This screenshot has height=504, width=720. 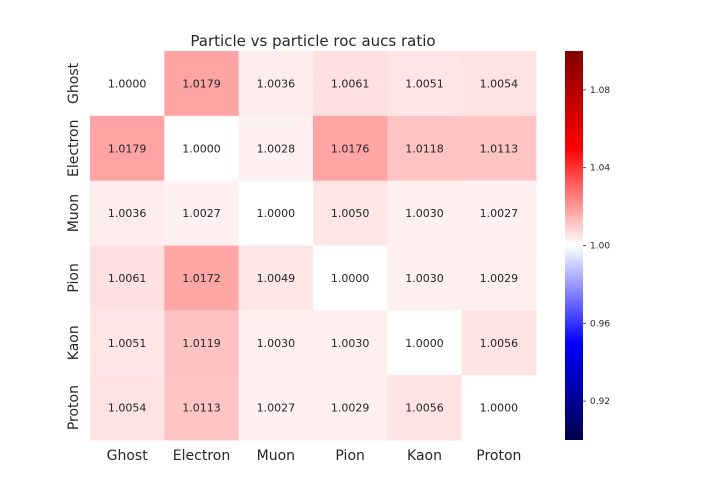 I want to click on heatmap-cell-label: 1.0176, so click(x=350, y=148).